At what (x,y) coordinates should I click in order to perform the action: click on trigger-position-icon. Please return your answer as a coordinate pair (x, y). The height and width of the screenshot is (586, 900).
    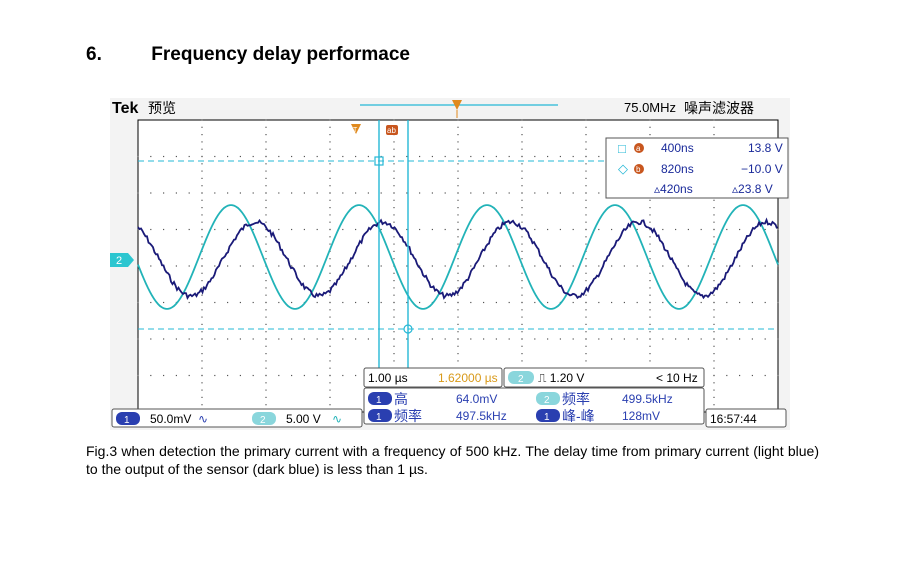
    Looking at the image, I should click on (457, 105).